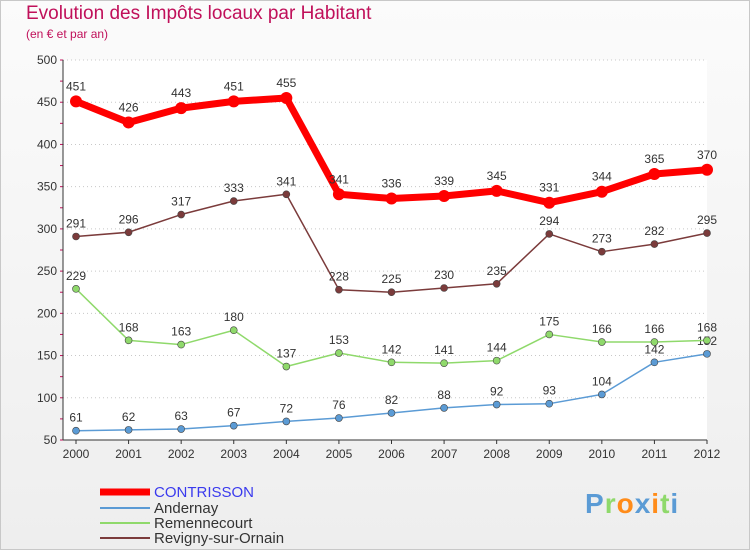 The image size is (750, 550). What do you see at coordinates (444, 454) in the screenshot?
I see `x-tick-label: 2007` at bounding box center [444, 454].